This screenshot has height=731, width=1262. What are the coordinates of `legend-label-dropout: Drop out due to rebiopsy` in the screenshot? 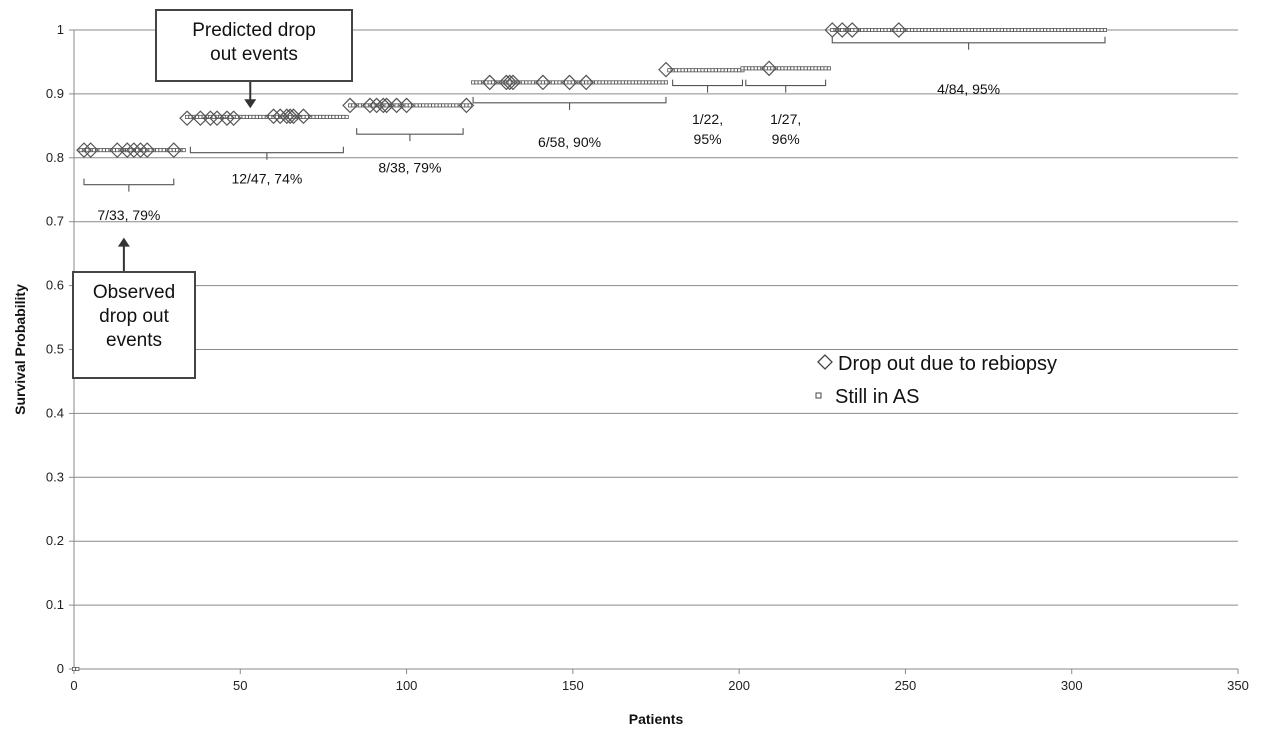 It's located at (947, 364).